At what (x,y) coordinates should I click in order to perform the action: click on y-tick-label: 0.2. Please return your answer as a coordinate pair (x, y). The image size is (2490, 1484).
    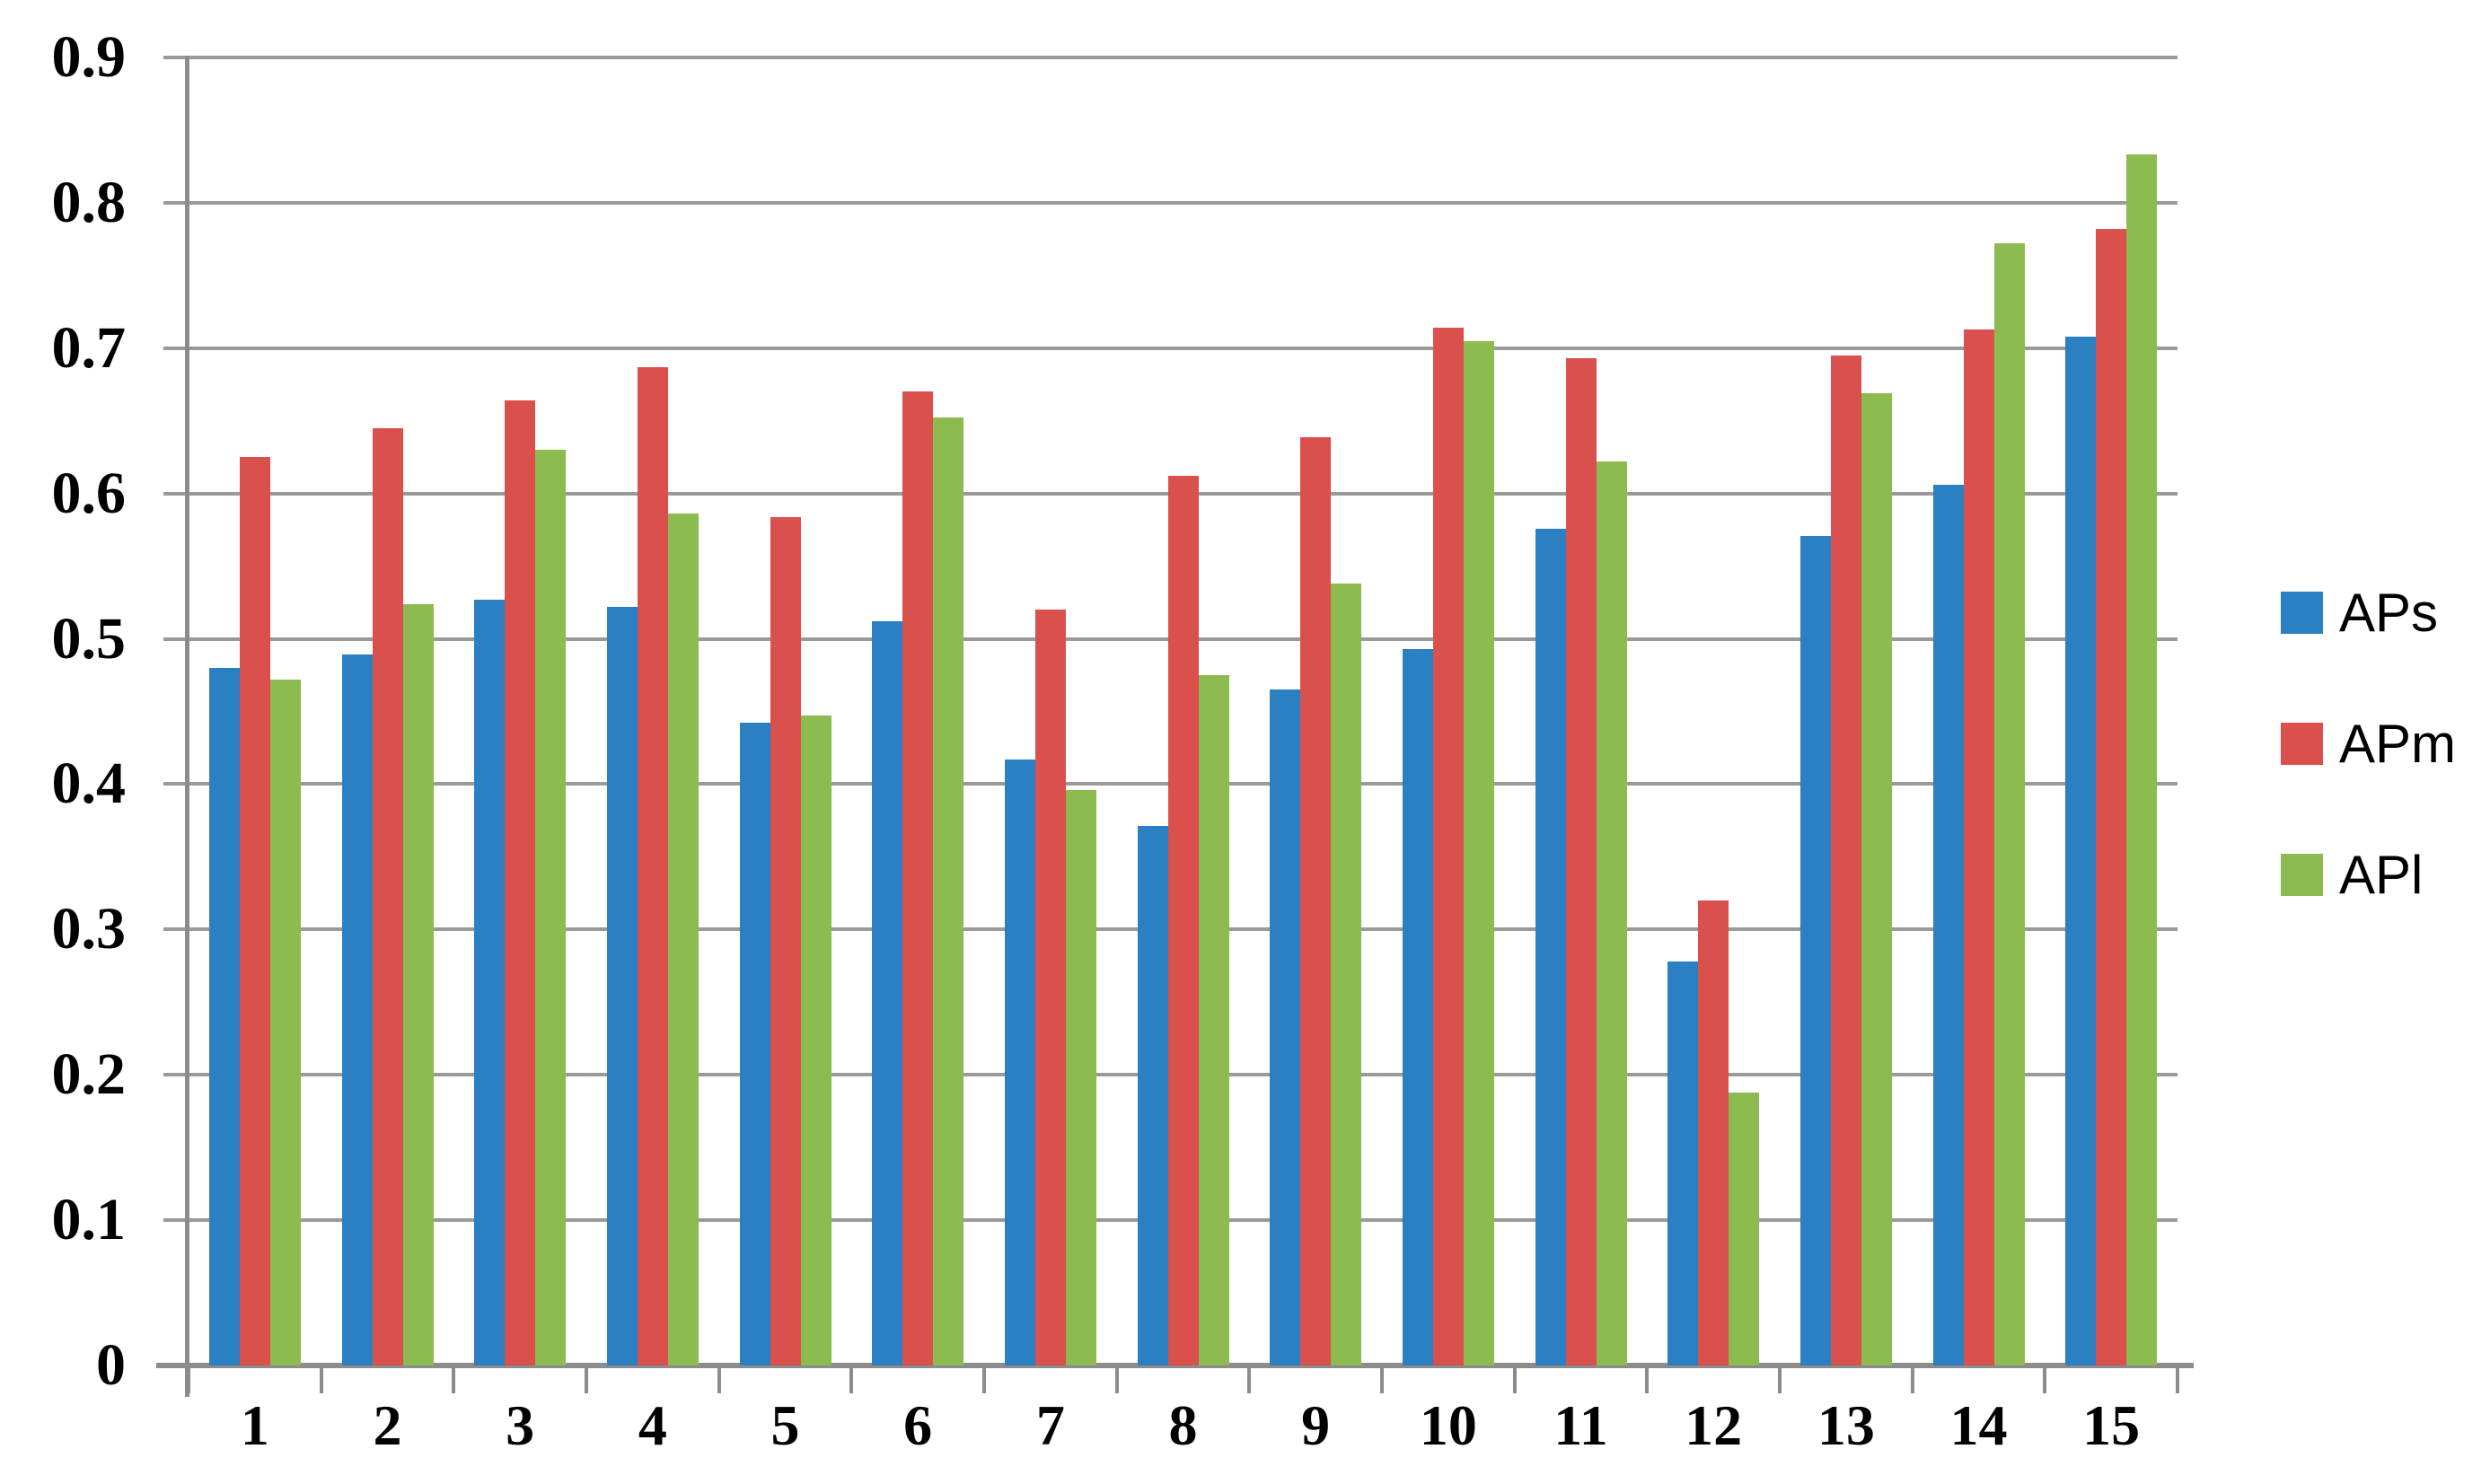
    Looking at the image, I should click on (89, 1074).